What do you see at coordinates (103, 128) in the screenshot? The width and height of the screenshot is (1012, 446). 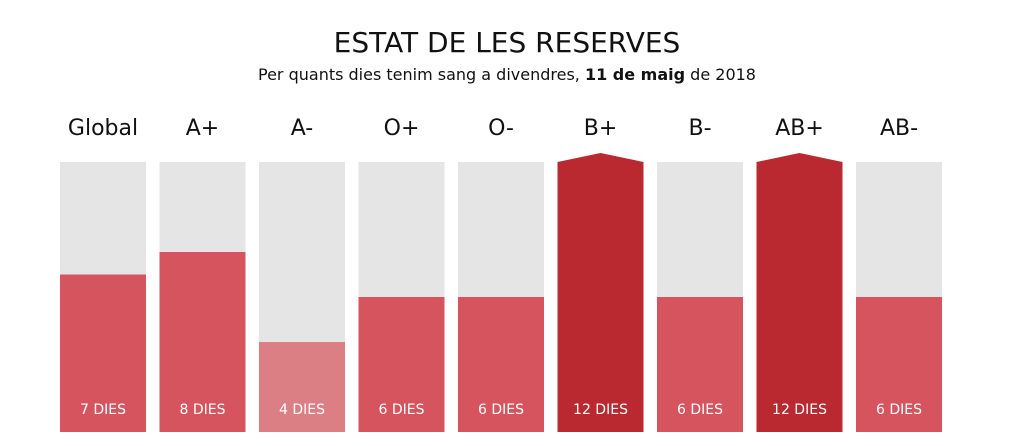 I see `category-label: Global` at bounding box center [103, 128].